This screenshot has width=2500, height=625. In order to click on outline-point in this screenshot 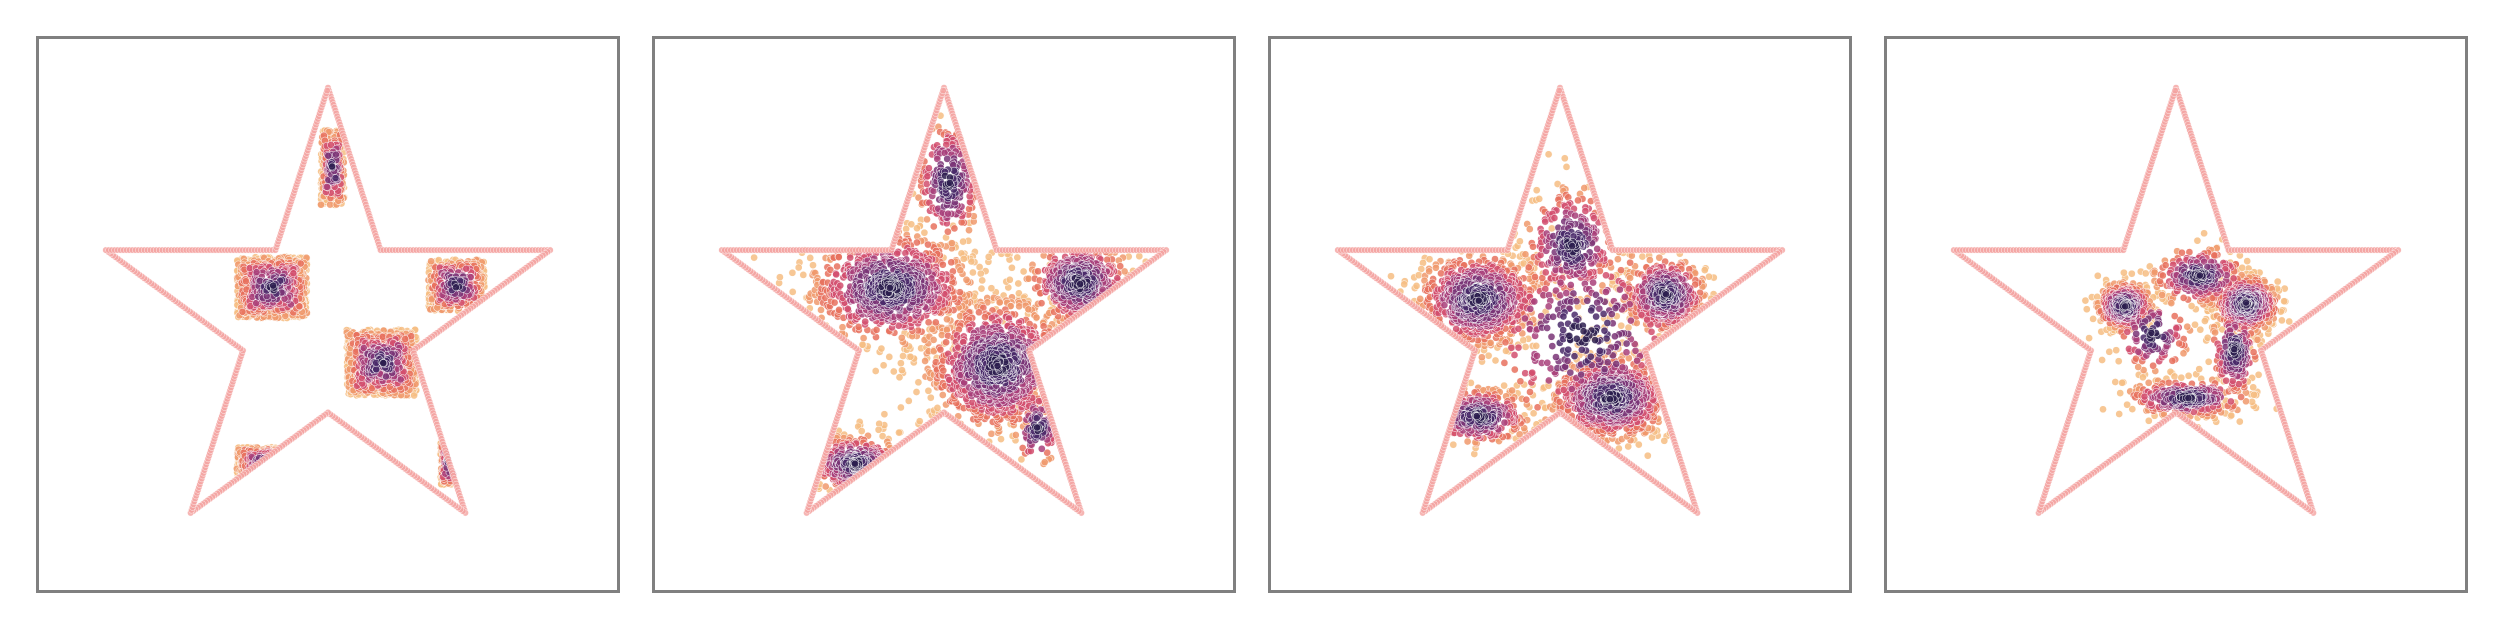, I will do `click(327, 90)`.